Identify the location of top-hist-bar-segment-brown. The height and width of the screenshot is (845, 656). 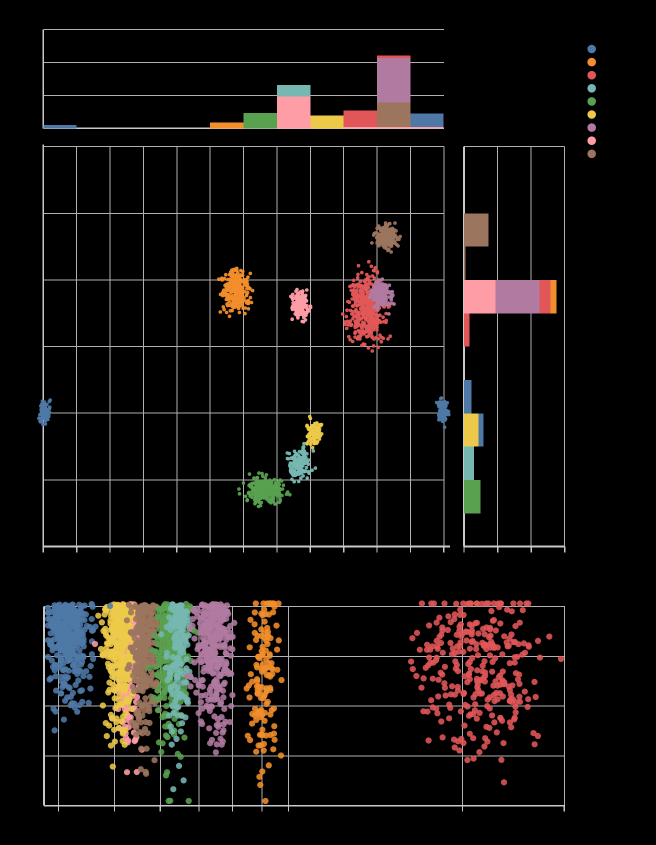
(394, 114).